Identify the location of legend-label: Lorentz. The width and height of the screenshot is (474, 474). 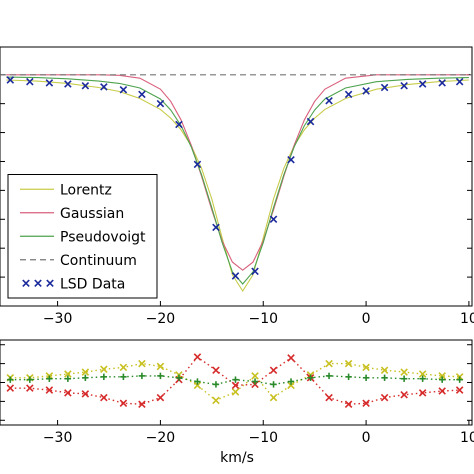
(86, 190).